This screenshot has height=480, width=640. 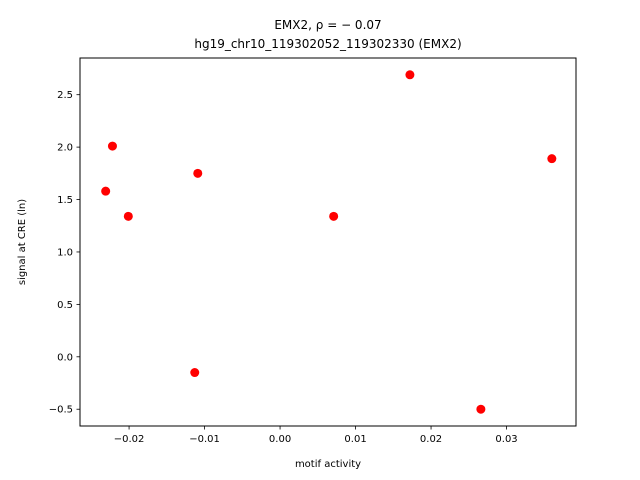 I want to click on chart-title-line2: hg19_chr10_119302052_119302330 (EMX2), so click(x=327, y=44).